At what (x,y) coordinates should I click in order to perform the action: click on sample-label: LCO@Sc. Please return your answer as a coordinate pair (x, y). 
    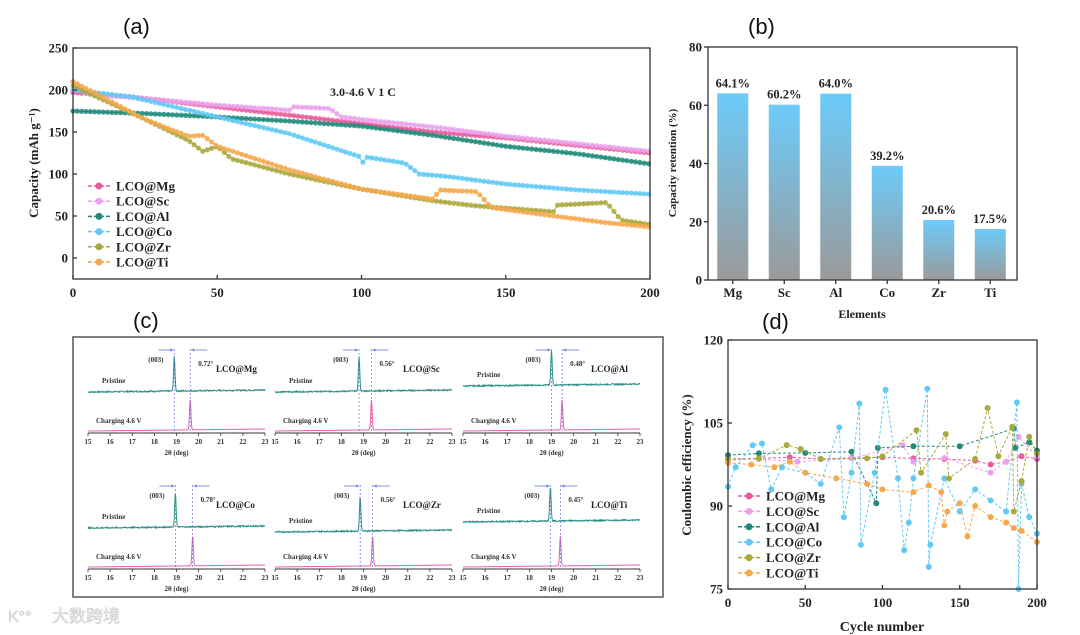
    Looking at the image, I should click on (421, 369).